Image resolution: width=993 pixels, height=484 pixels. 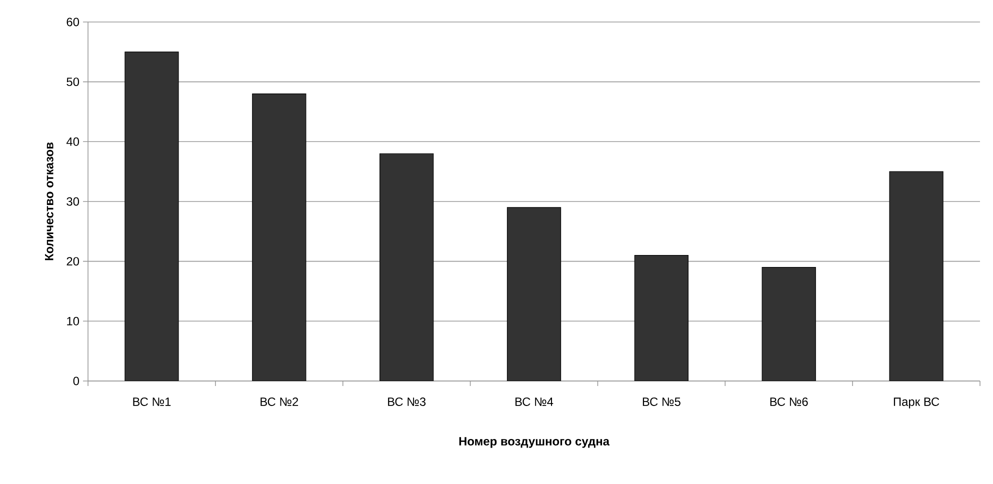 I want to click on x-tick-label: ВС №4, so click(x=534, y=402).